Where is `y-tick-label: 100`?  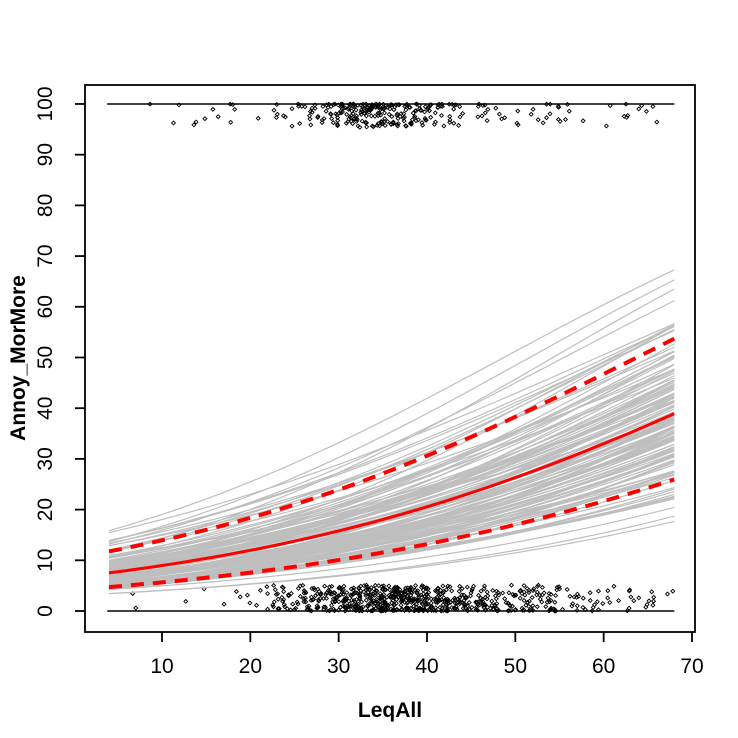
y-tick-label: 100 is located at coordinates (45, 103).